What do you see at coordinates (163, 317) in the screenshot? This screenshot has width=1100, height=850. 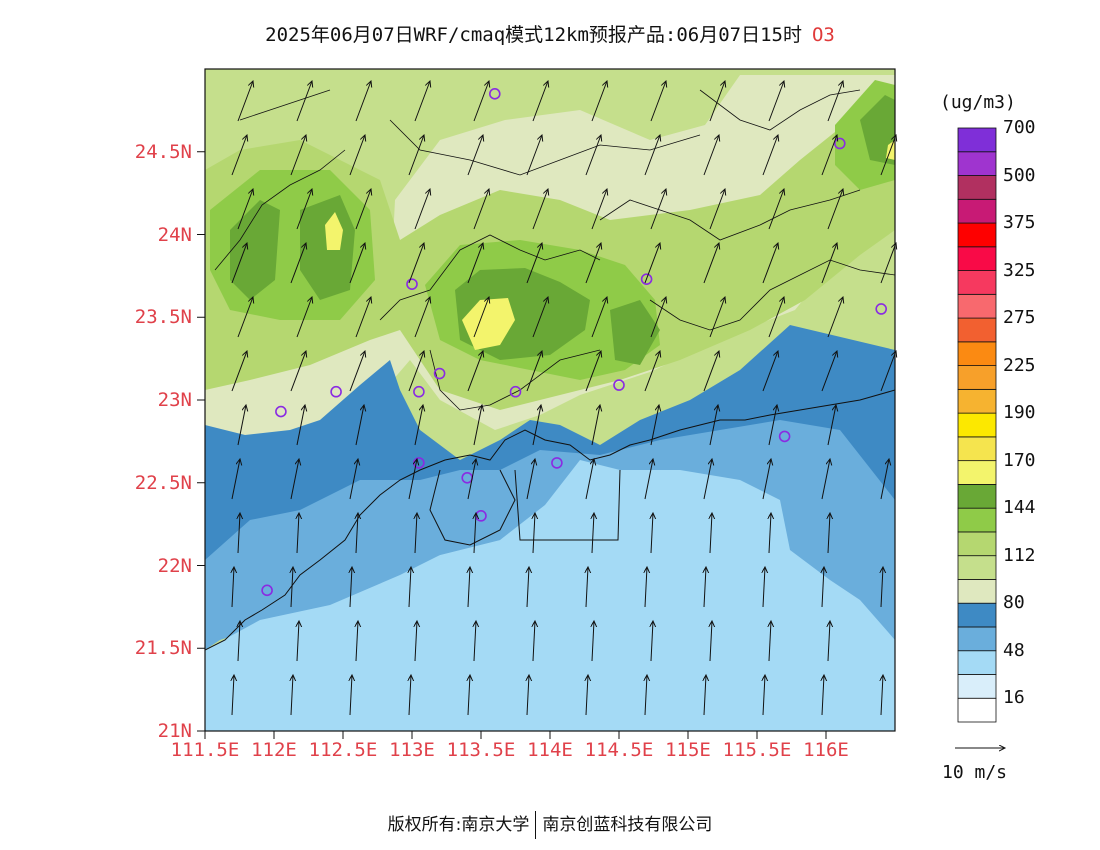 I see `lat-tick-label: 23.5N` at bounding box center [163, 317].